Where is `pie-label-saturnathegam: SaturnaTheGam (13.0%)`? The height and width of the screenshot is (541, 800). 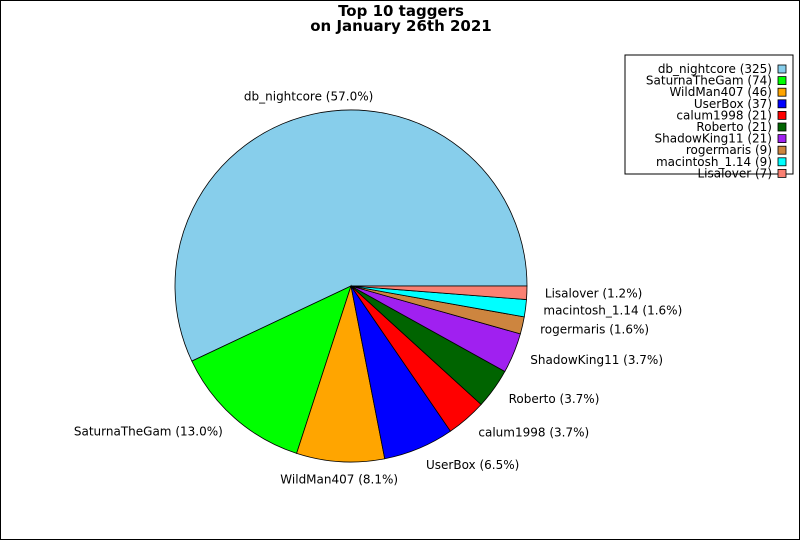 pie-label-saturnathegam: SaturnaTheGam (13.0%) is located at coordinates (148, 432).